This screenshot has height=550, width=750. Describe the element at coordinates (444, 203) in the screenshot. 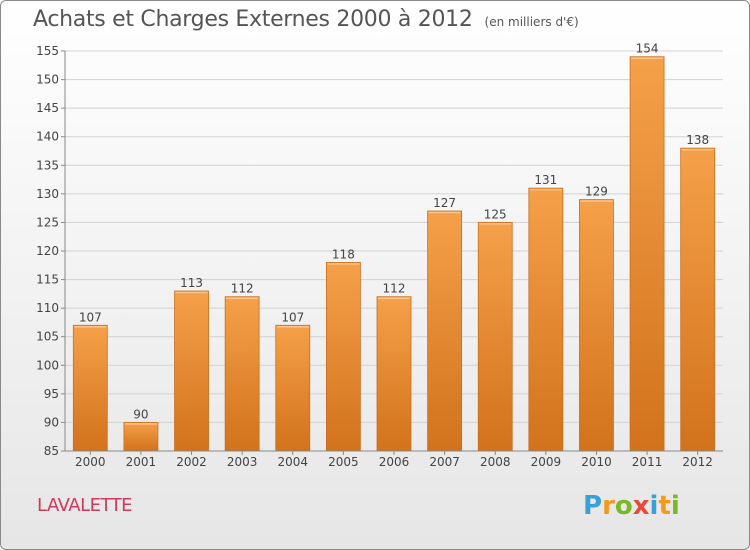

I see `bar-data-label: 127` at that location.